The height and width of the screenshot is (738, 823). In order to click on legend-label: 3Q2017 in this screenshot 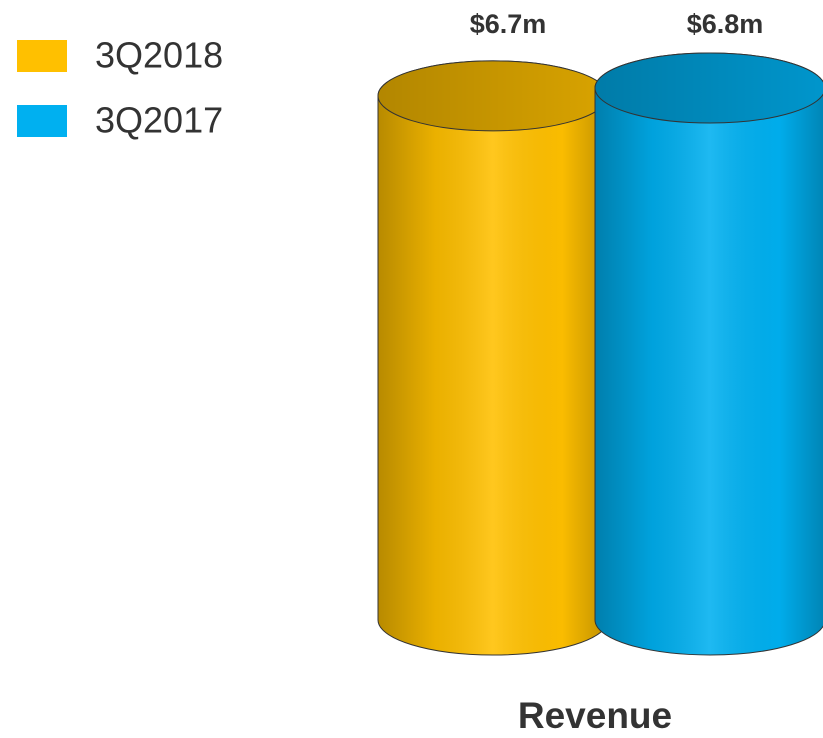, I will do `click(159, 120)`.